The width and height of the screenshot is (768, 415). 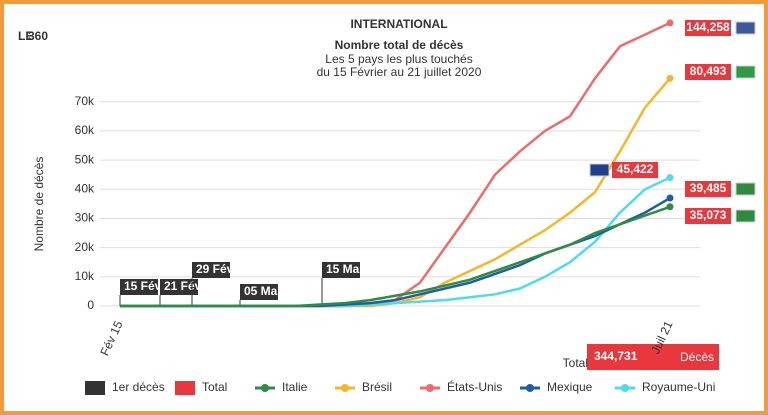 I want to click on subtitle: du 15 Février au 21 juillet 2020, so click(x=399, y=72).